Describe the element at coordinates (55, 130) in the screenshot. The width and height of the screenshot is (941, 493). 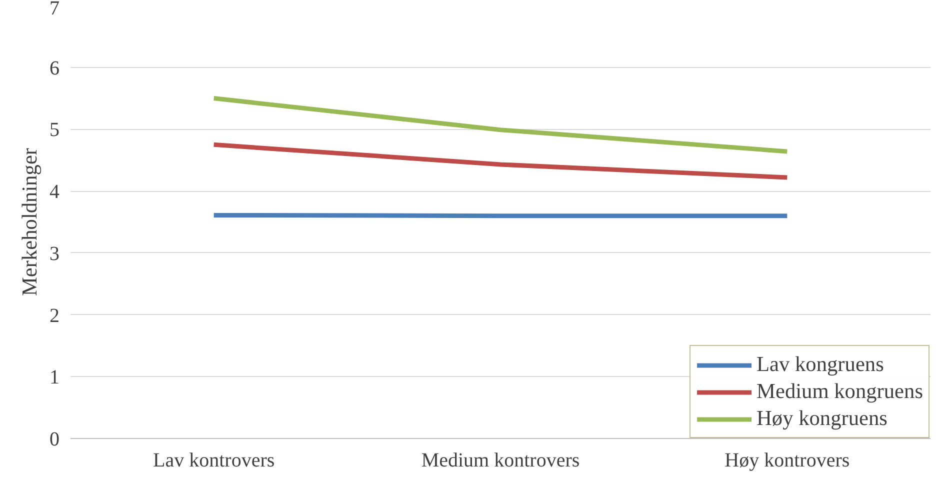
I see `y-tick-label: 5` at that location.